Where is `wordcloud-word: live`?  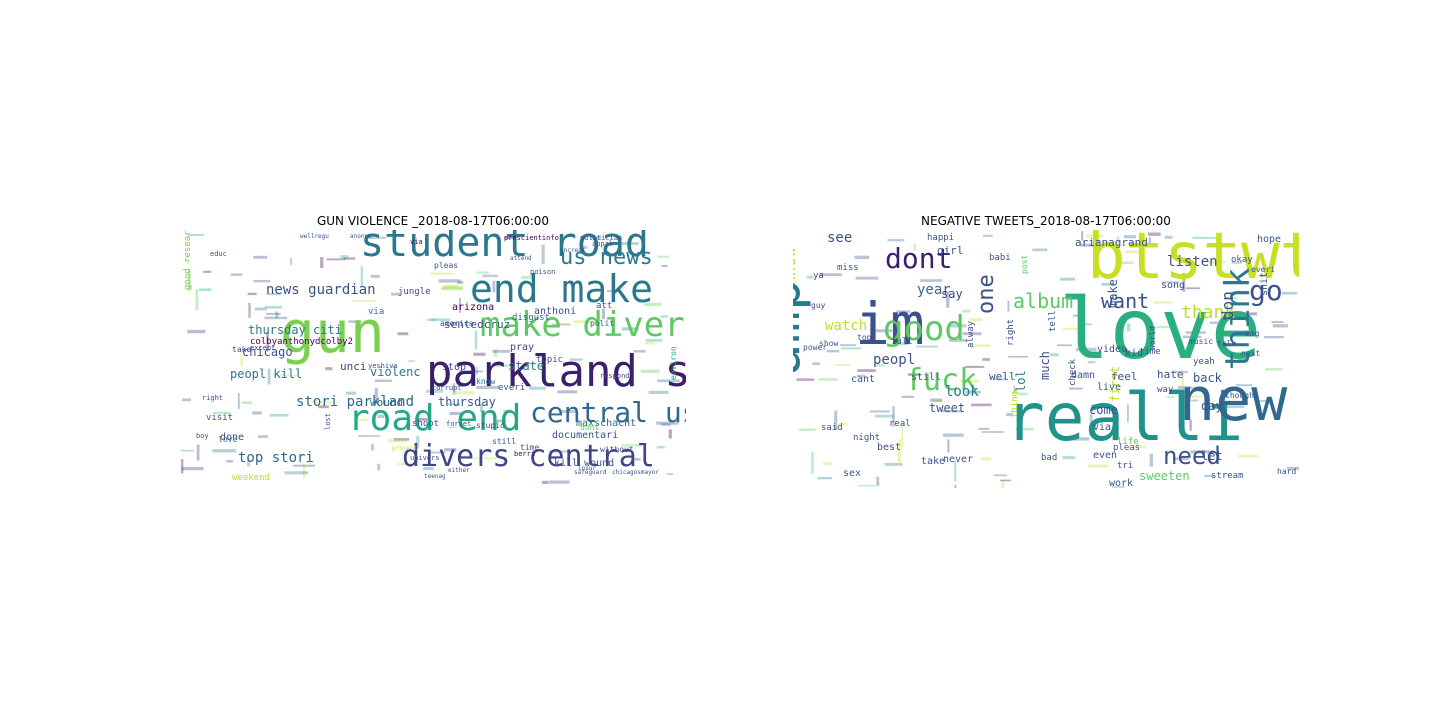
wordcloud-word: live is located at coordinates (1109, 387).